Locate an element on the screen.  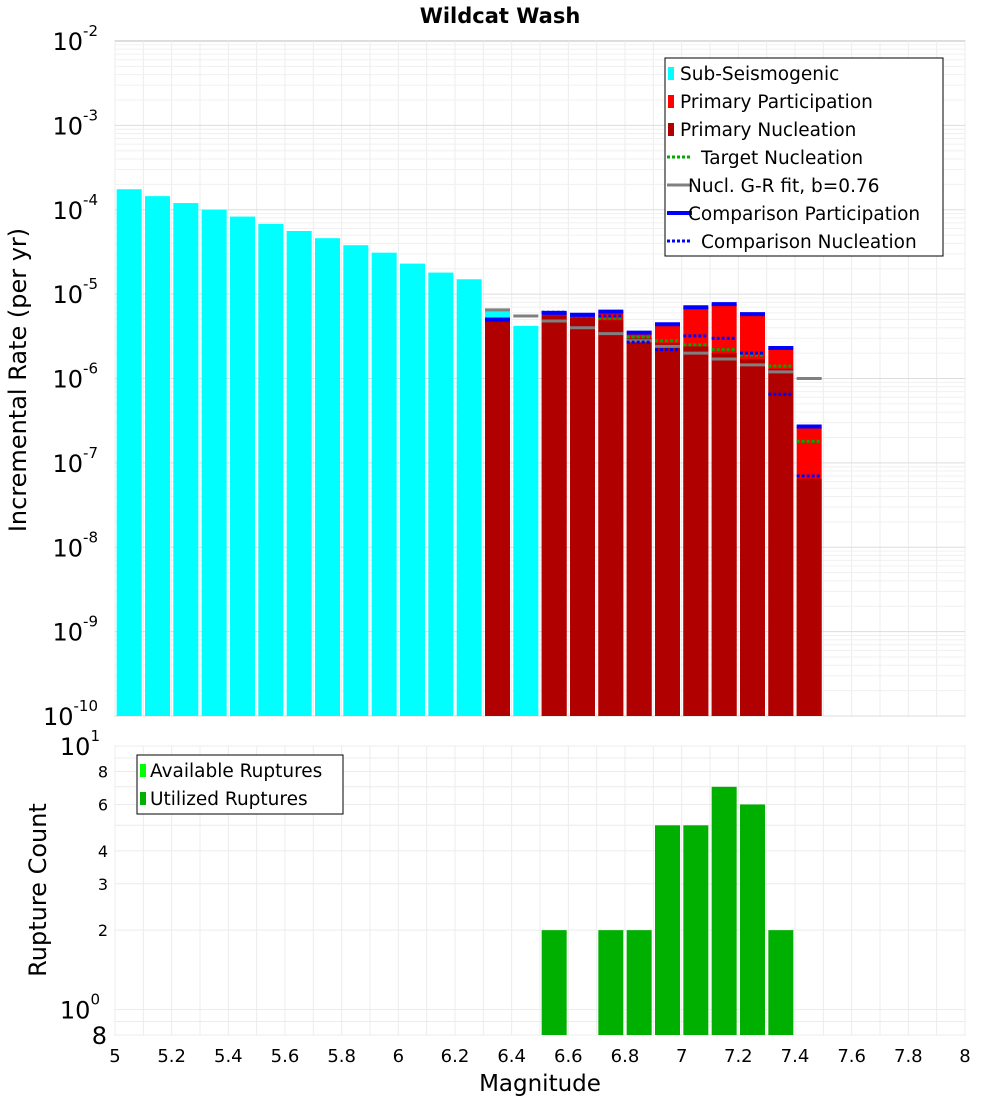
x-tick-label: 8 is located at coordinates (964, 1056).